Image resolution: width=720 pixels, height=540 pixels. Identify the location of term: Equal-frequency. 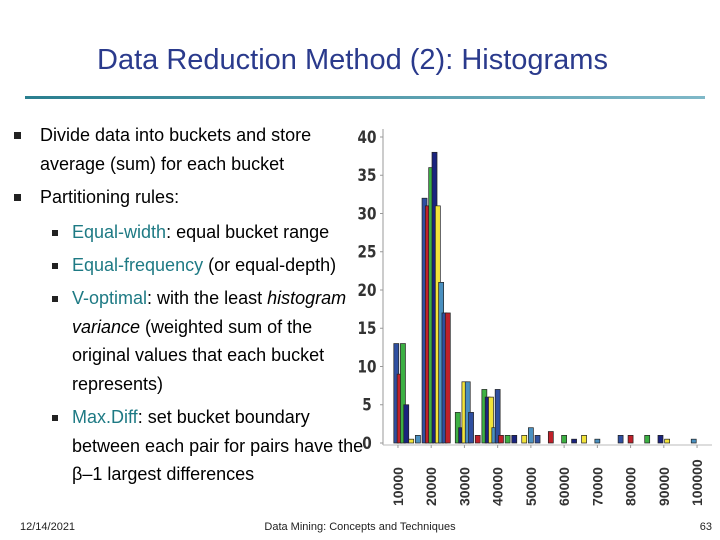
(138, 265).